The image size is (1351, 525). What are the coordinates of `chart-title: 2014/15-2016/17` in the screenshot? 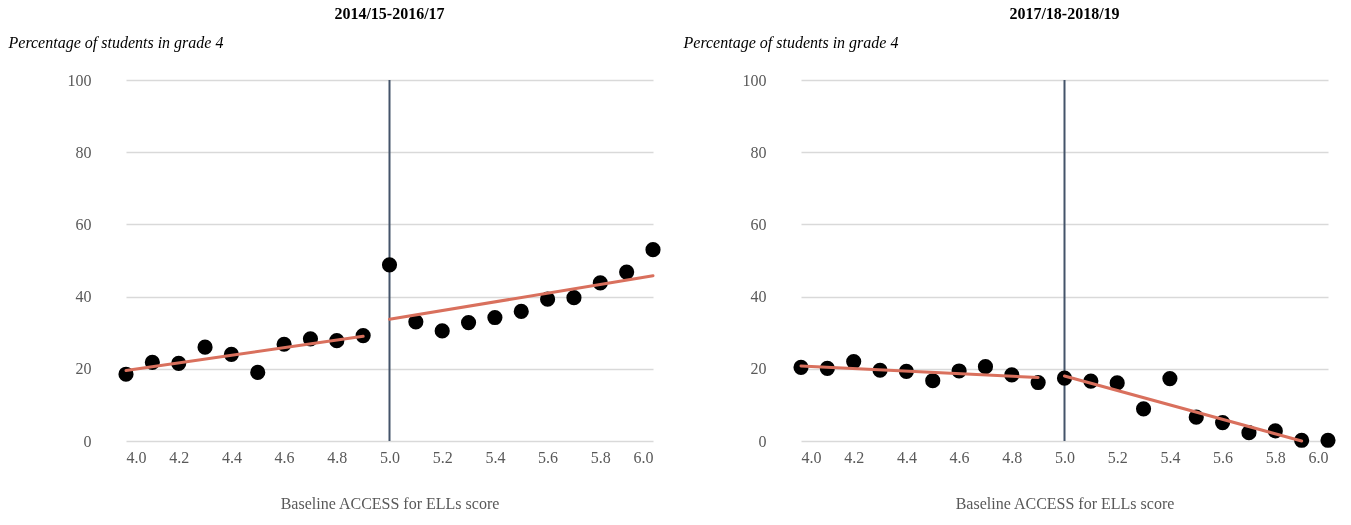 It's located at (389, 13).